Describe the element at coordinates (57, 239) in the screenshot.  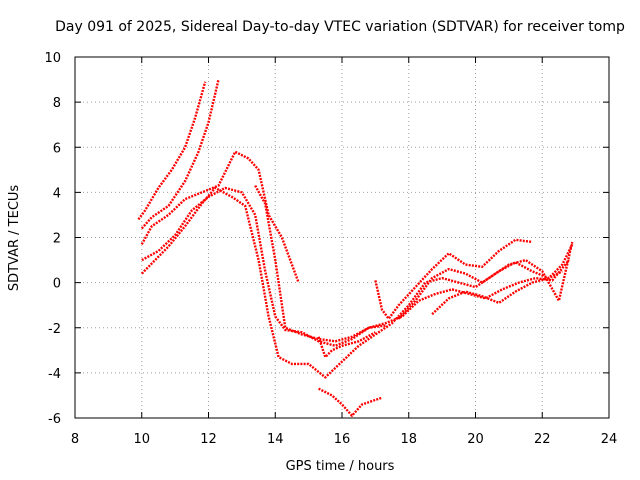
I see `y-tick-label: 2` at that location.